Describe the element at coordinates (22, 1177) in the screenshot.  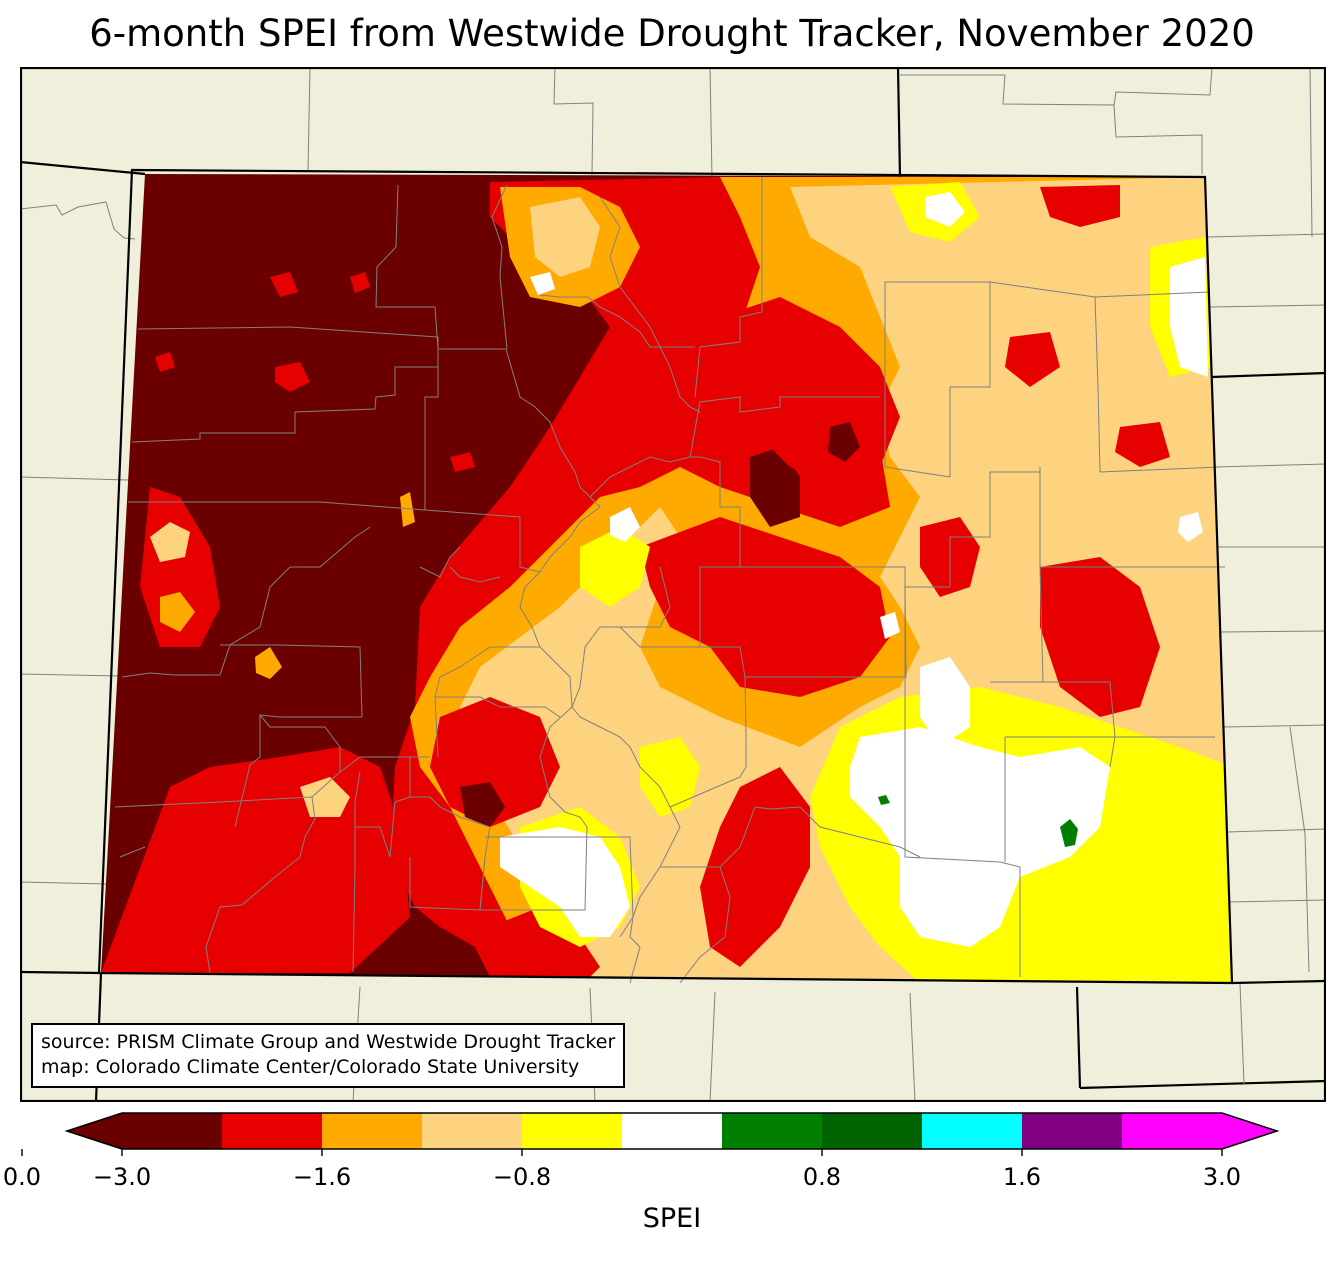
I see `colorbar-tick-label: 0.0` at that location.